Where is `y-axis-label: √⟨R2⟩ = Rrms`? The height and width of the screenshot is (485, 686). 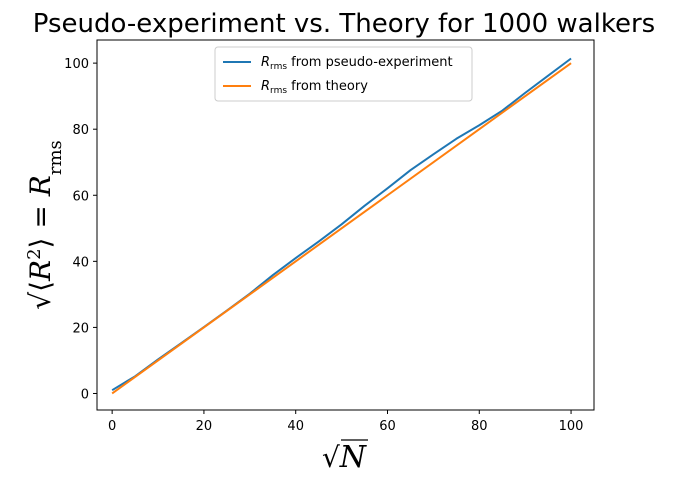 y-axis-label: √⟨R2⟩ = Rrms is located at coordinates (45, 225).